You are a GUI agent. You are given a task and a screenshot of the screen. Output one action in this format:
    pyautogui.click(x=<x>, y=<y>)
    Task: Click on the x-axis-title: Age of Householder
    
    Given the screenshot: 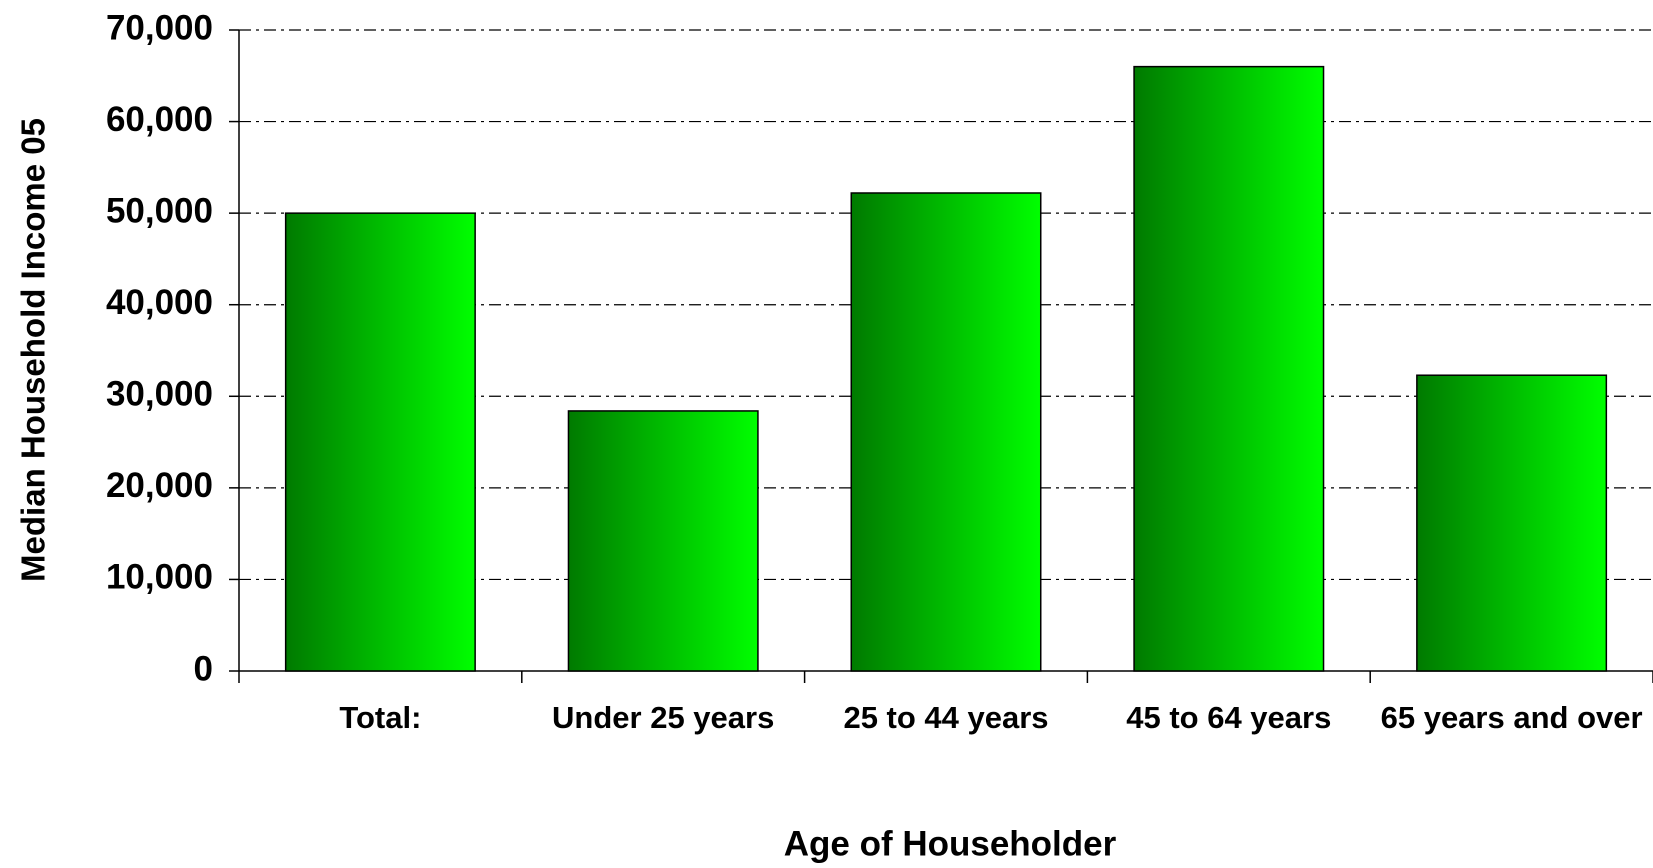 What is the action you would take?
    pyautogui.click(x=950, y=843)
    